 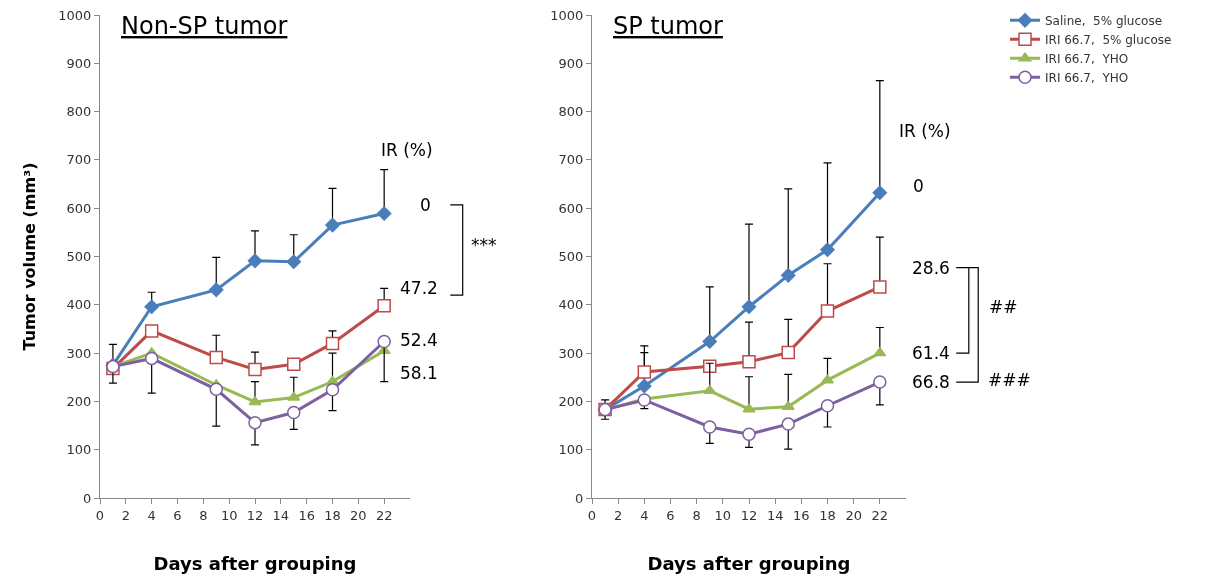 I want to click on annotation: 58.1, so click(x=419, y=373).